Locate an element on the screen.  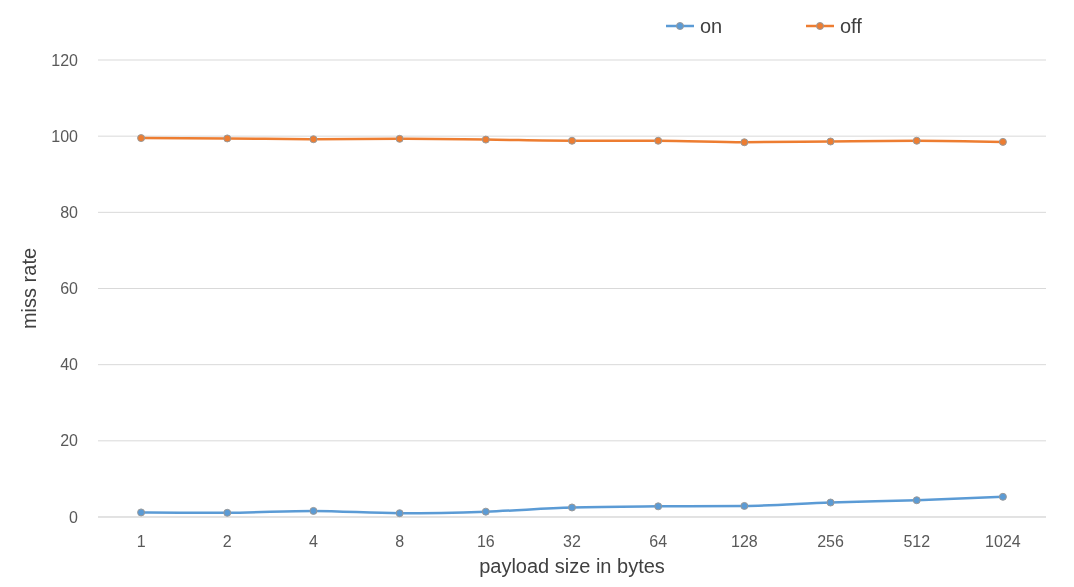
x-tick-label: 16 is located at coordinates (485, 541).